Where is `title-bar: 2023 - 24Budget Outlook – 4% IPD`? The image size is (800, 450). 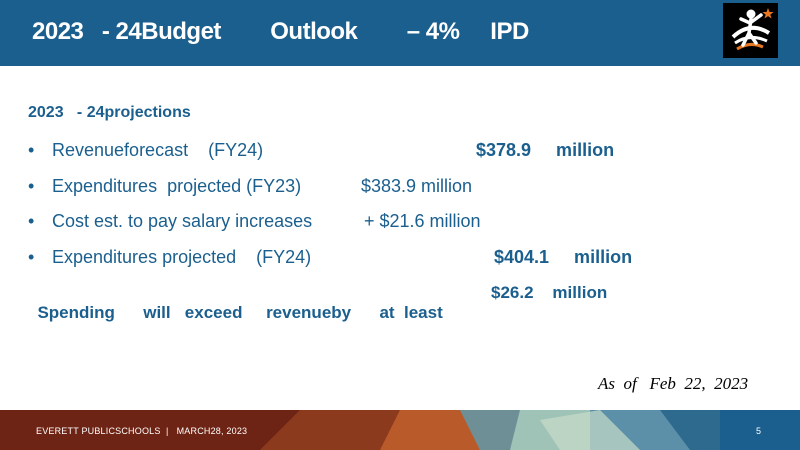 title-bar: 2023 - 24Budget Outlook – 4% IPD is located at coordinates (400, 33).